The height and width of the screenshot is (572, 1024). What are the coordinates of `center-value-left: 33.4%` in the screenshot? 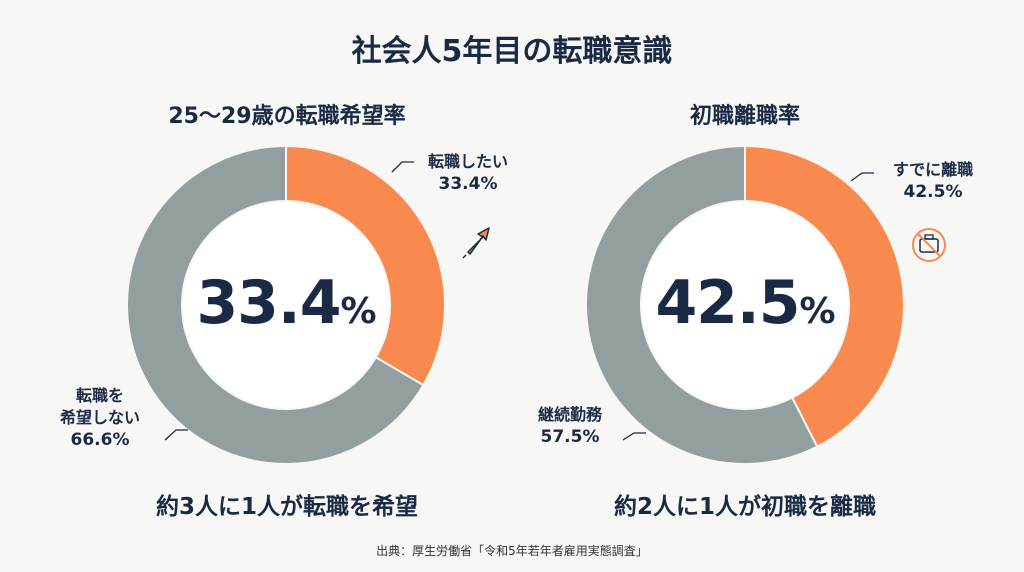 It's located at (286, 303).